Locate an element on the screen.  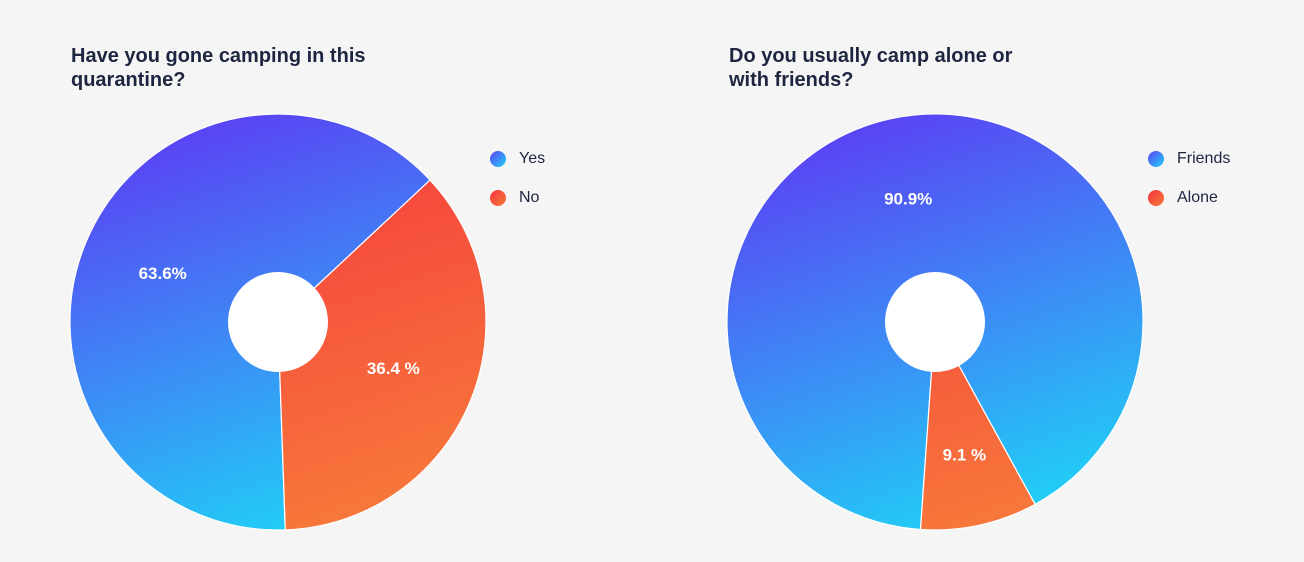
legend-label: Alone is located at coordinates (1197, 197).